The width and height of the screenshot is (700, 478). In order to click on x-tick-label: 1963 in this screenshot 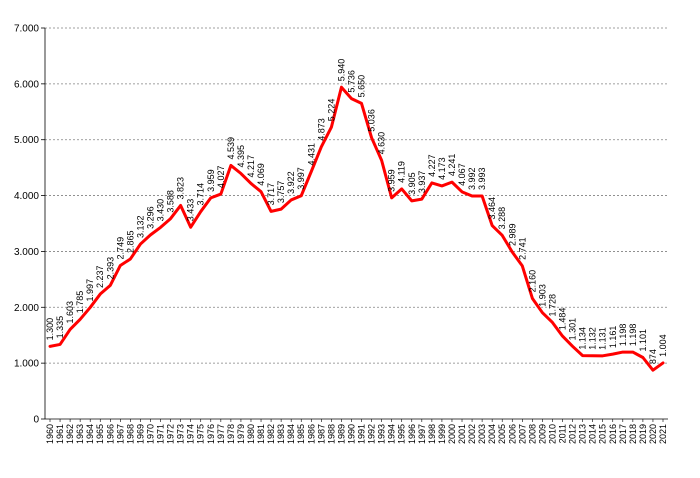, I will do `click(80, 434)`.